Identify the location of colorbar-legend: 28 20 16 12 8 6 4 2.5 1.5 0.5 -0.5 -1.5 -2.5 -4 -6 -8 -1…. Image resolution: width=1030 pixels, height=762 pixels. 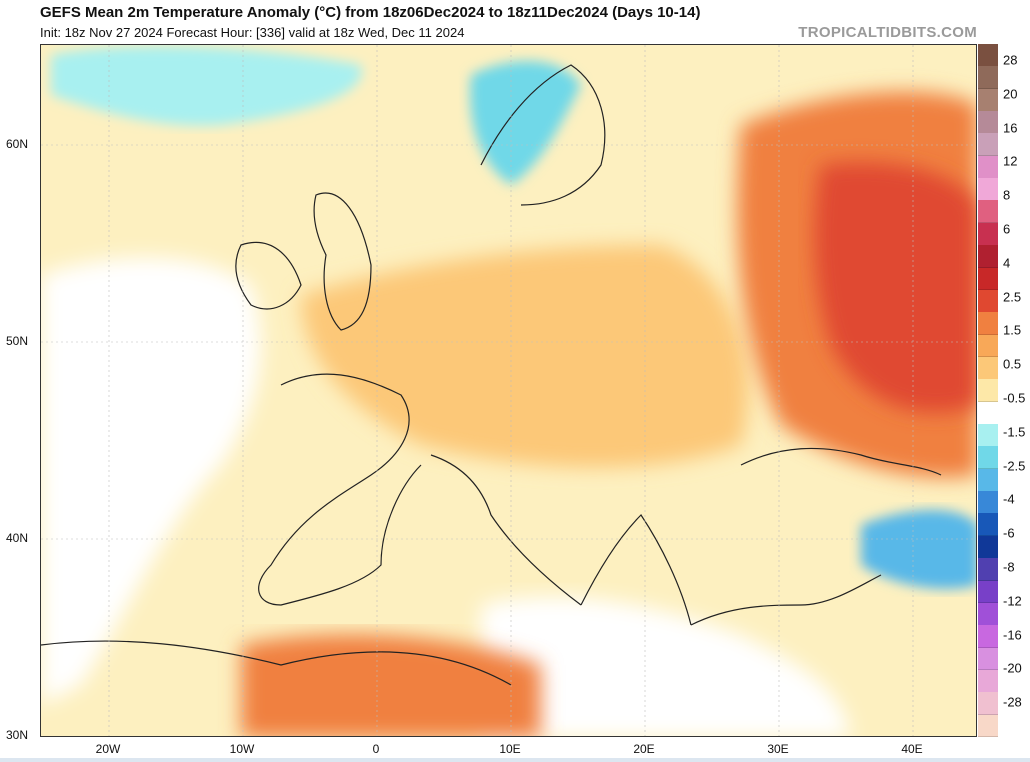
(1004, 391).